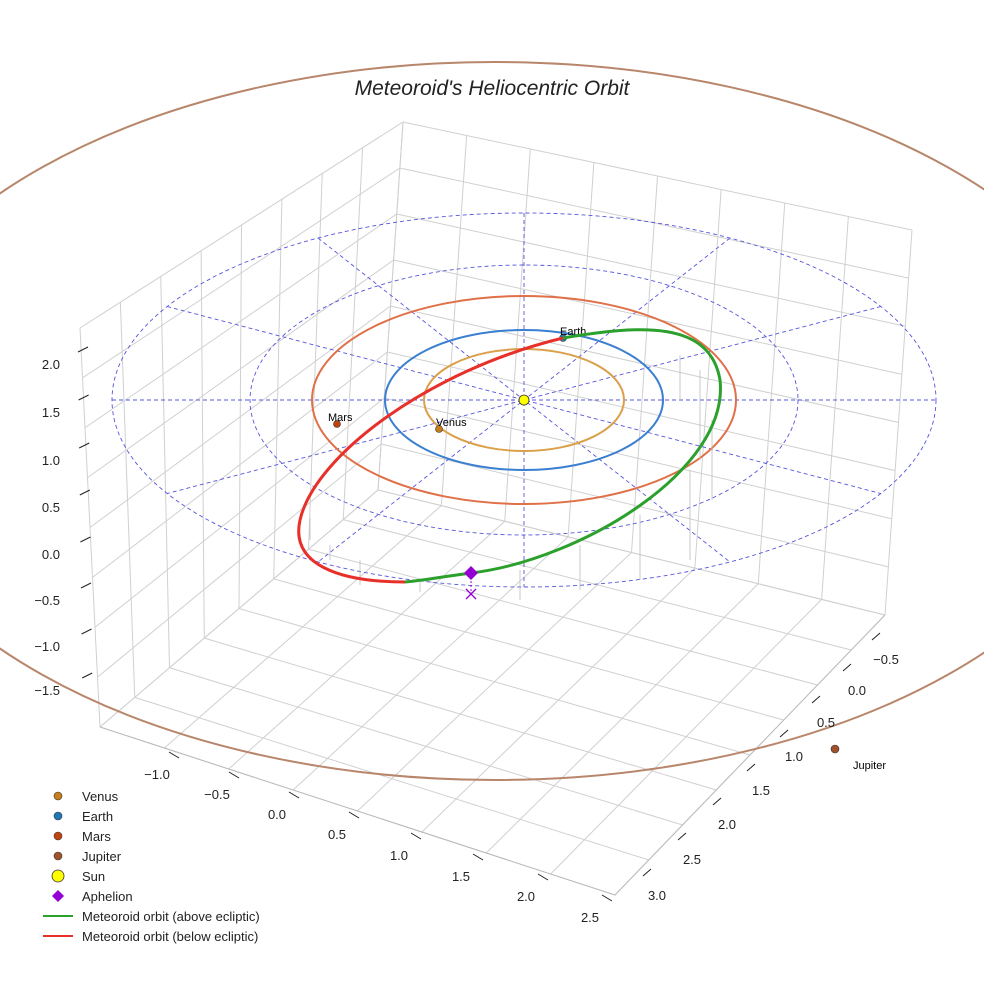  Describe the element at coordinates (590, 917) in the screenshot. I see `x-tick-label: 2.5` at that location.